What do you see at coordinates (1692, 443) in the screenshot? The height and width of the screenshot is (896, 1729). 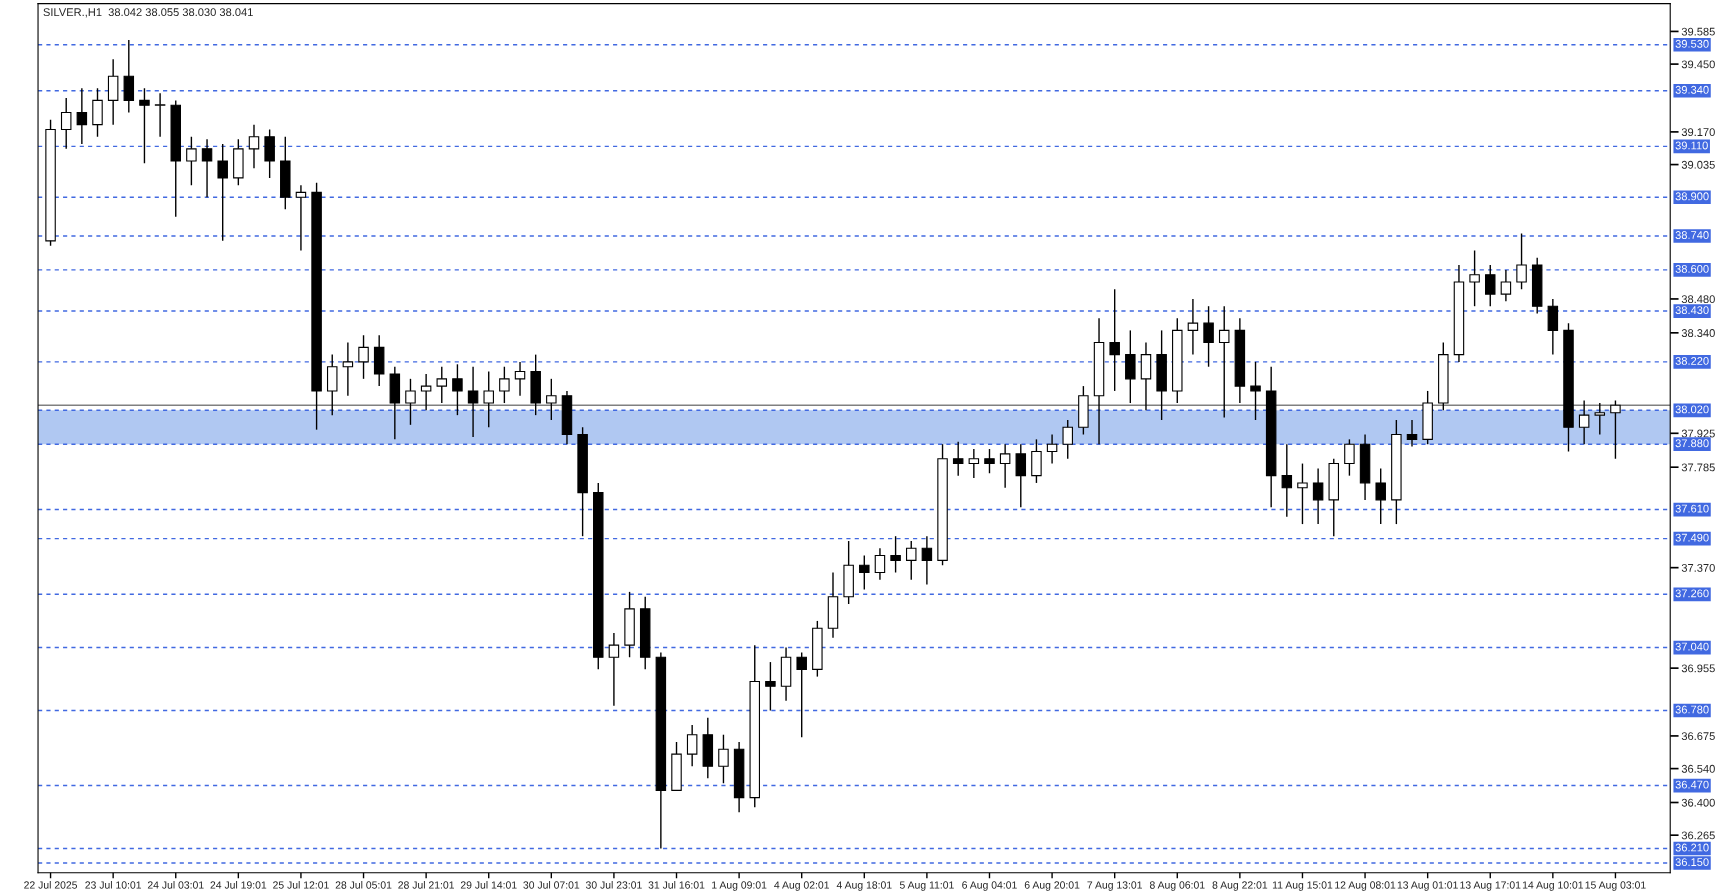 I see `ref-line-label: 37.880` at bounding box center [1692, 443].